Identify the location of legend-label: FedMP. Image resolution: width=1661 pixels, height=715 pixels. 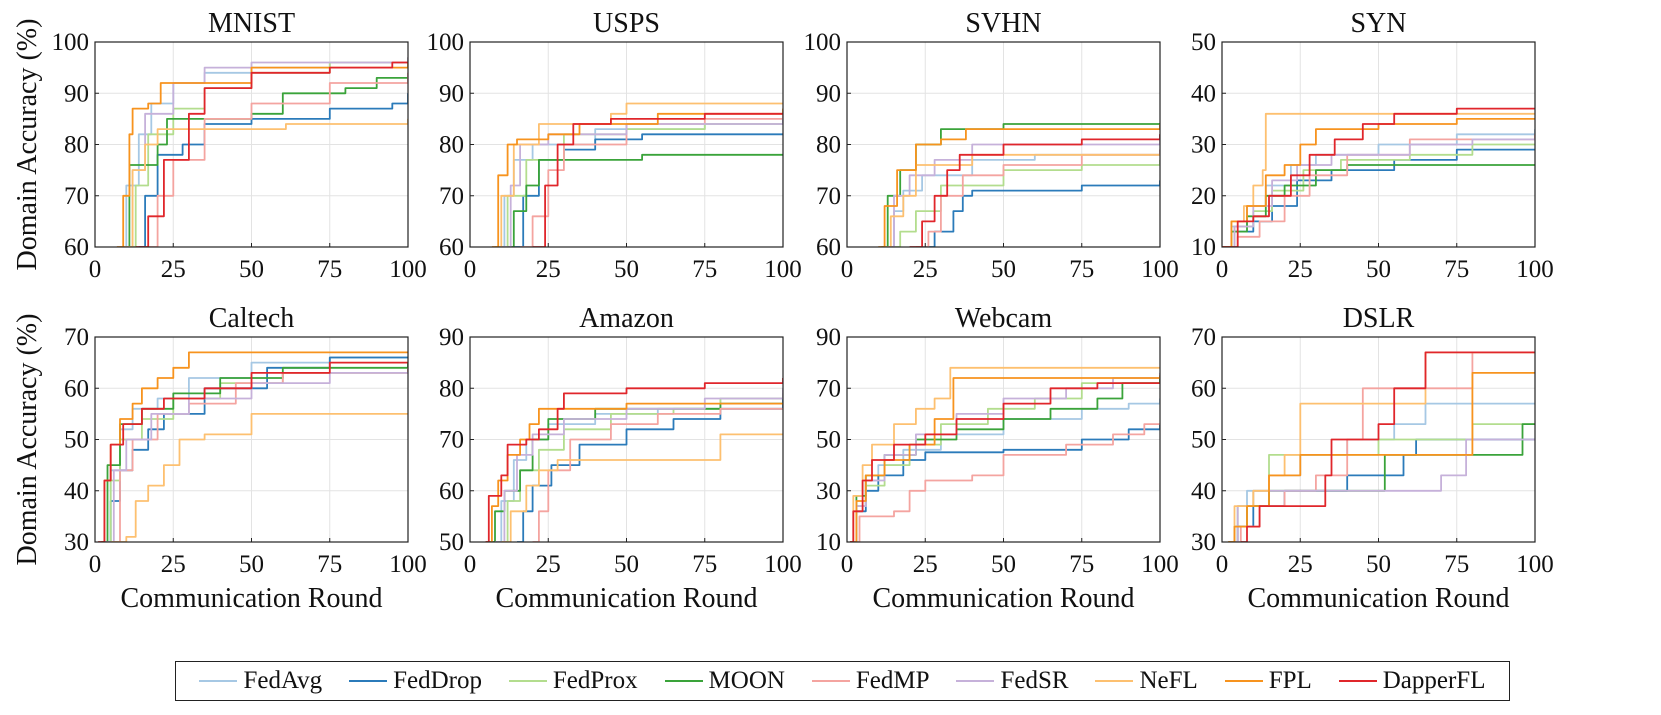
(892, 680).